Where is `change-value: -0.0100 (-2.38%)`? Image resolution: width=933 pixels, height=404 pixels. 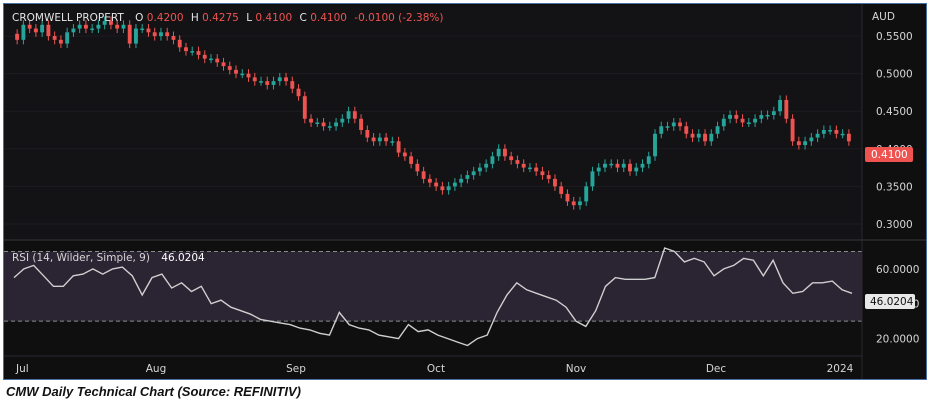 change-value: -0.0100 (-2.38%) is located at coordinates (398, 18).